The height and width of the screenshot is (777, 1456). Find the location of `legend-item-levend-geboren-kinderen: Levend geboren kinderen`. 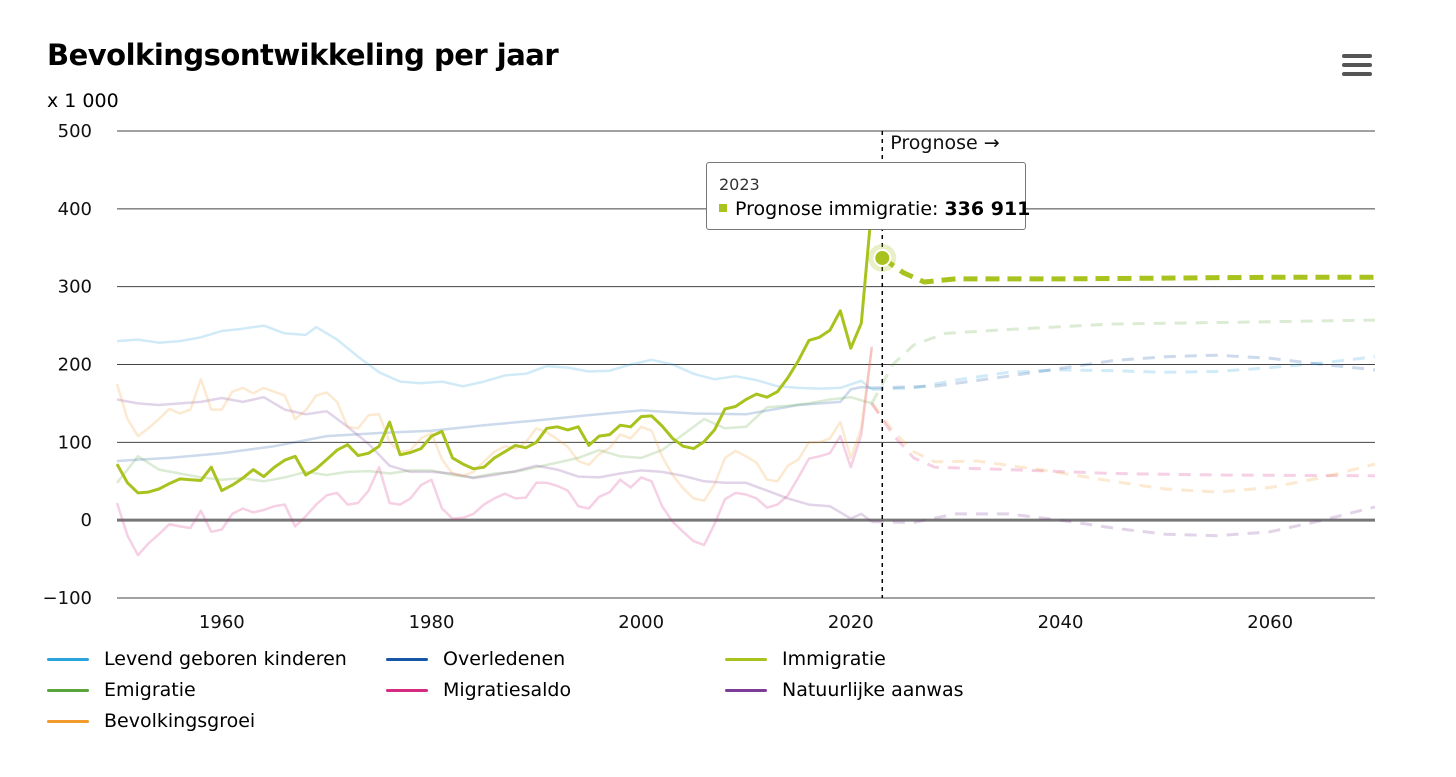

legend-item-levend-geboren-kinderen: Levend geboren kinderen is located at coordinates (197, 659).